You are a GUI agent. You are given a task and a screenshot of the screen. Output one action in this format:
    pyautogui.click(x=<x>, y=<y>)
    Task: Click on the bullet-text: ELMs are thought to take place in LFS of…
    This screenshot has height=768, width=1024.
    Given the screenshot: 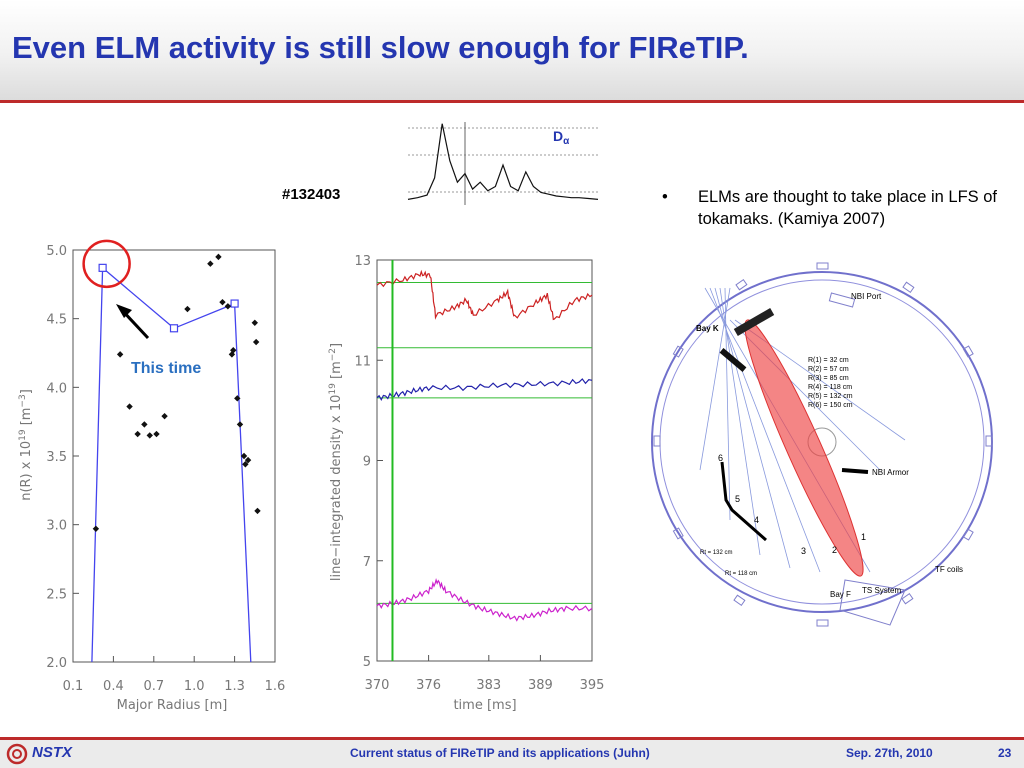 What is the action you would take?
    pyautogui.click(x=848, y=208)
    